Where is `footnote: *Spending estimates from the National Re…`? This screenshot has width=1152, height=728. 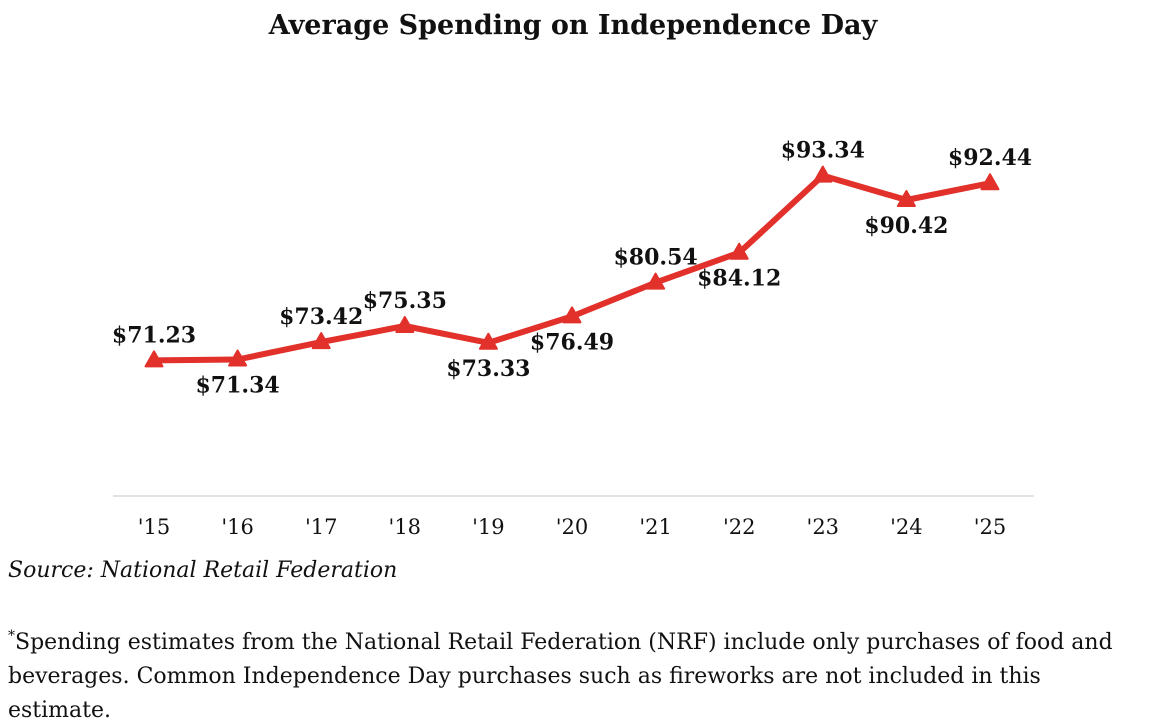
footnote: *Spending estimates from the National Re… is located at coordinates (578, 677).